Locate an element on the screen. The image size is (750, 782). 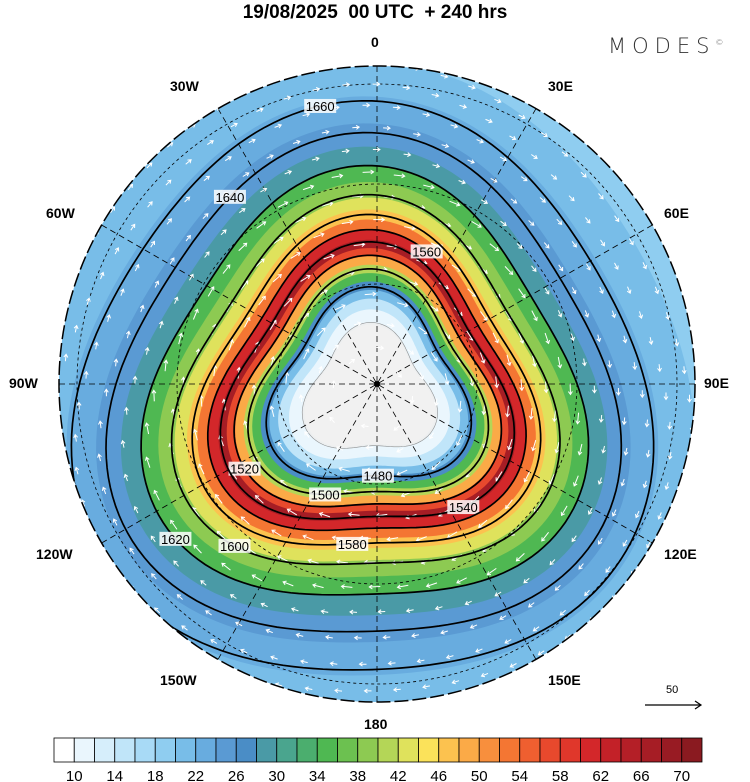
colorbar-label: 30 is located at coordinates (276, 775).